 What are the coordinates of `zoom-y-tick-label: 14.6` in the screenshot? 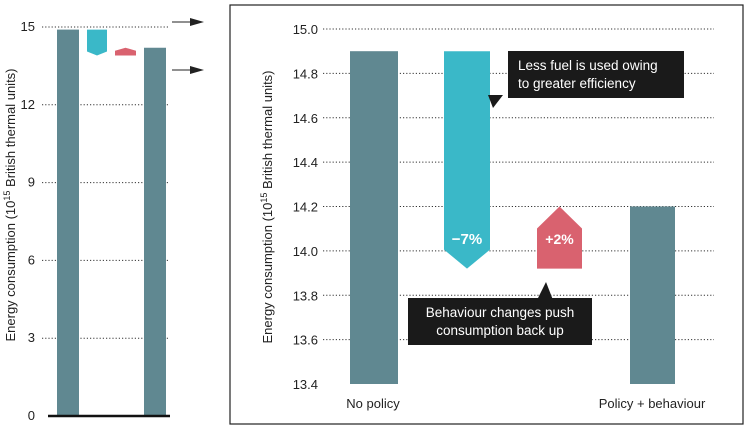 It's located at (305, 118).